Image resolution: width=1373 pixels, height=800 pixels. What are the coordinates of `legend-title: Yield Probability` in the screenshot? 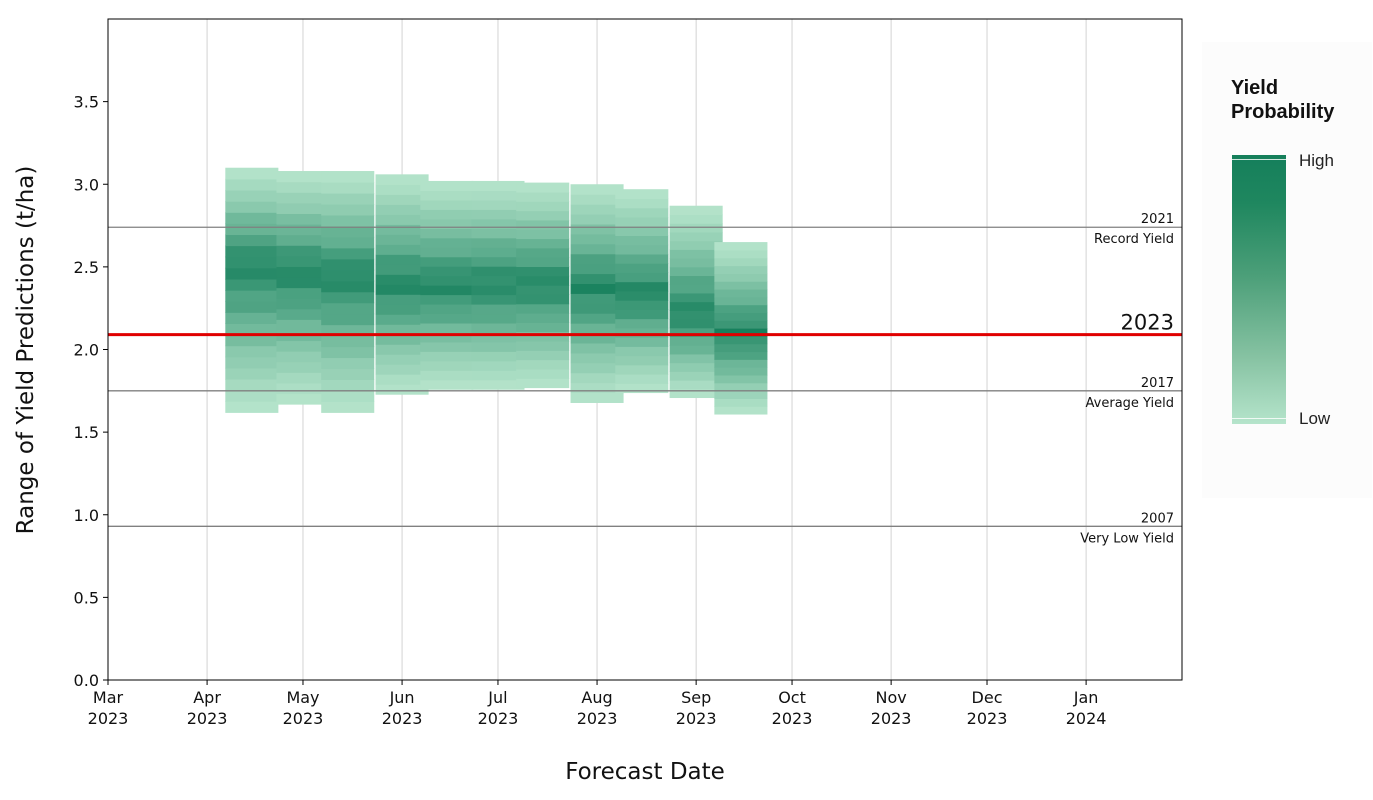 It's located at (1283, 100).